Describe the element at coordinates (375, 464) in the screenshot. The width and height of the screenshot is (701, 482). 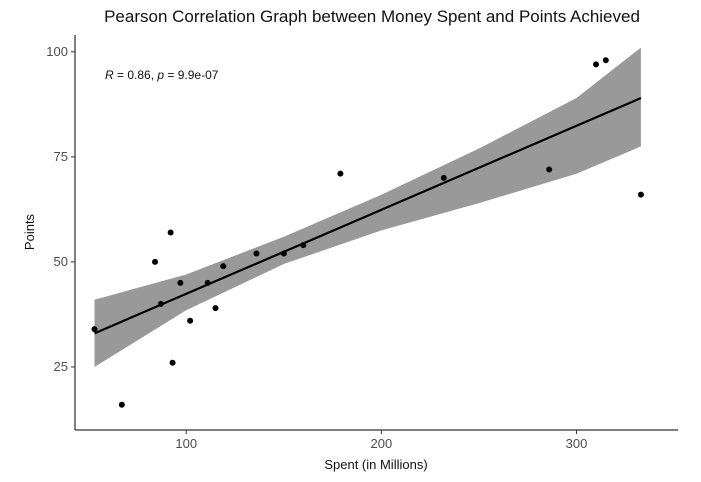
I see `x-axis-label: Spent (in Millions)` at that location.